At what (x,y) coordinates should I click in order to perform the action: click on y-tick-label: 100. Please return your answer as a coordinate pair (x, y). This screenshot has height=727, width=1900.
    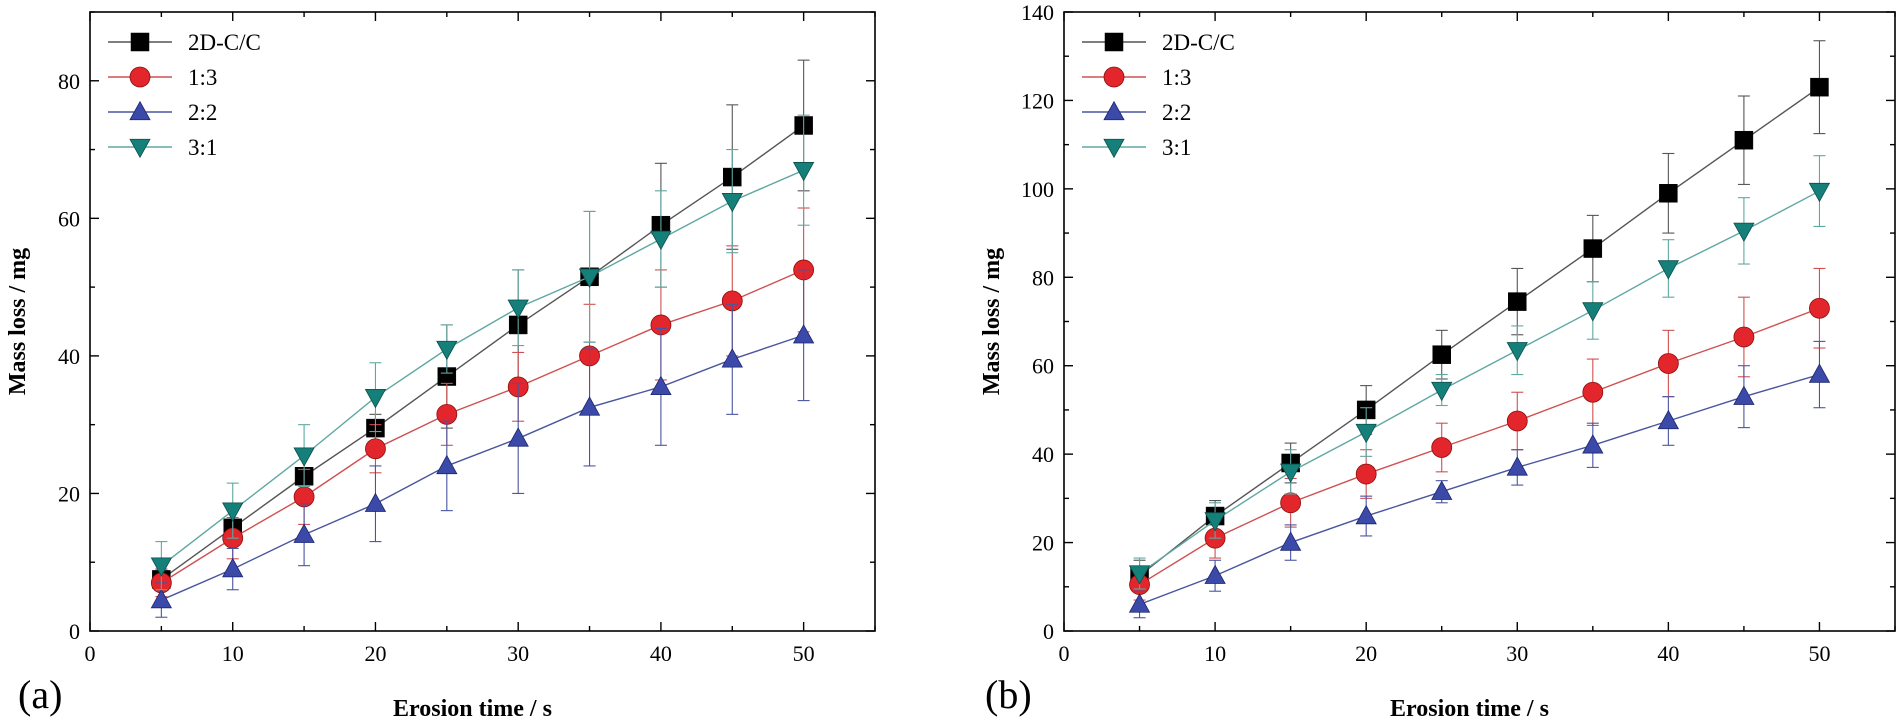
    Looking at the image, I should click on (1037, 189).